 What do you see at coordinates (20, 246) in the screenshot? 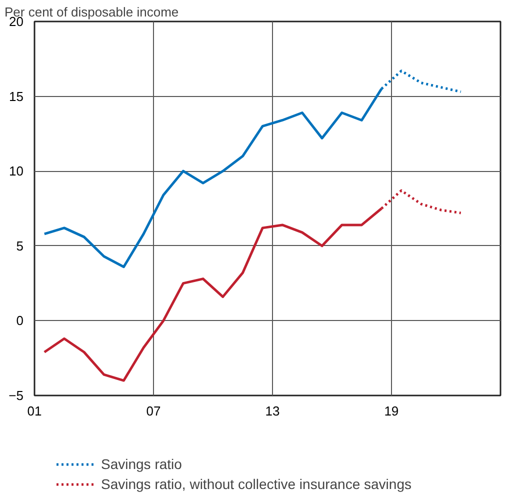
I see `y-tick-label: 5` at bounding box center [20, 246].